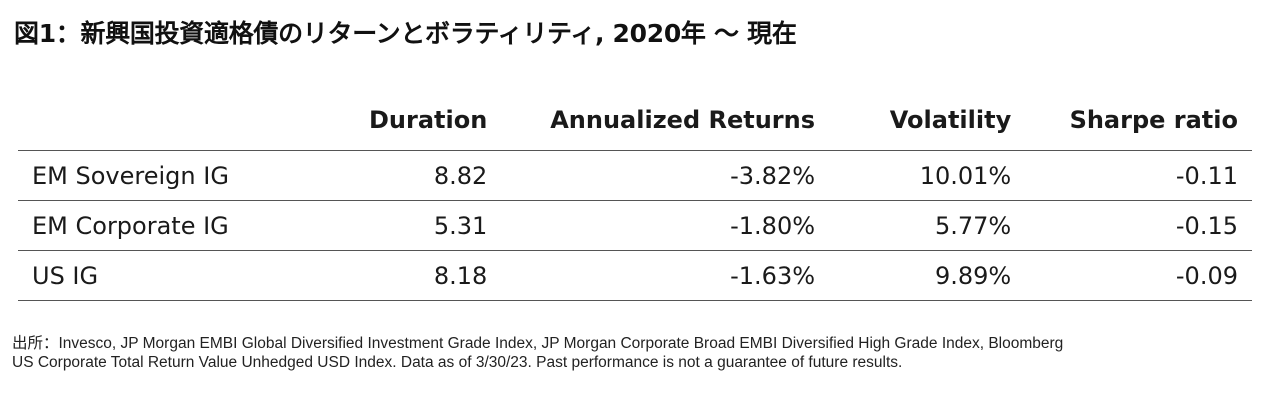 This screenshot has height=420, width=1280. Describe the element at coordinates (1131, 275) in the screenshot. I see `cell-sharpe: -0.09` at that location.